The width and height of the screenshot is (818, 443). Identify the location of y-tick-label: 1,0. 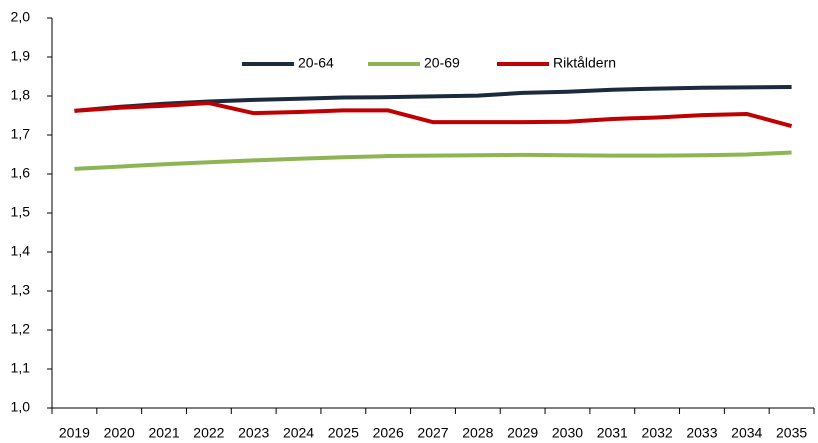
(21, 407).